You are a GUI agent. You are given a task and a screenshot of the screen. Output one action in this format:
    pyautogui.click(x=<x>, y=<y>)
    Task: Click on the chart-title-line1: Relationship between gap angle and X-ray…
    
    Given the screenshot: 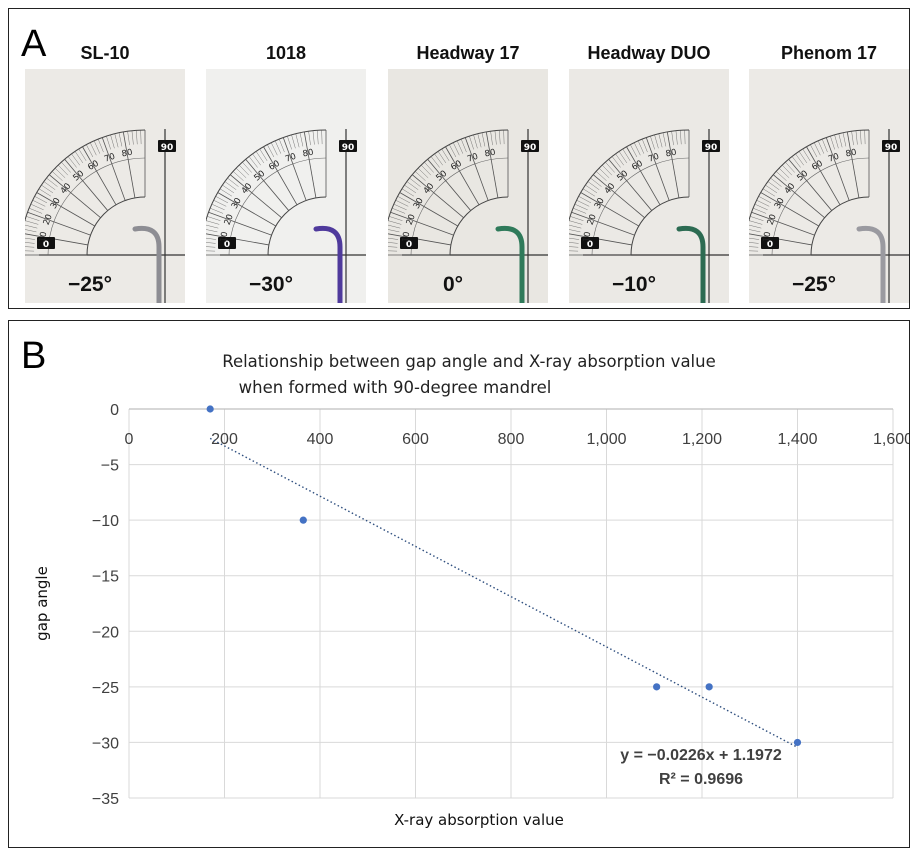 What is the action you would take?
    pyautogui.click(x=469, y=361)
    